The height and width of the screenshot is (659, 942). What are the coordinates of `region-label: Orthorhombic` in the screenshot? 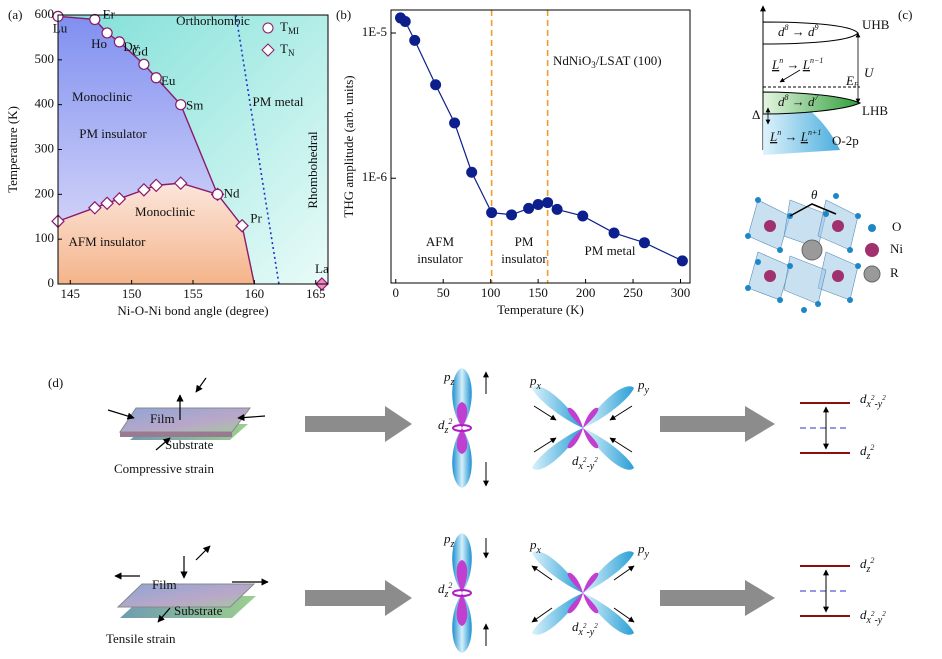 It's located at (213, 20).